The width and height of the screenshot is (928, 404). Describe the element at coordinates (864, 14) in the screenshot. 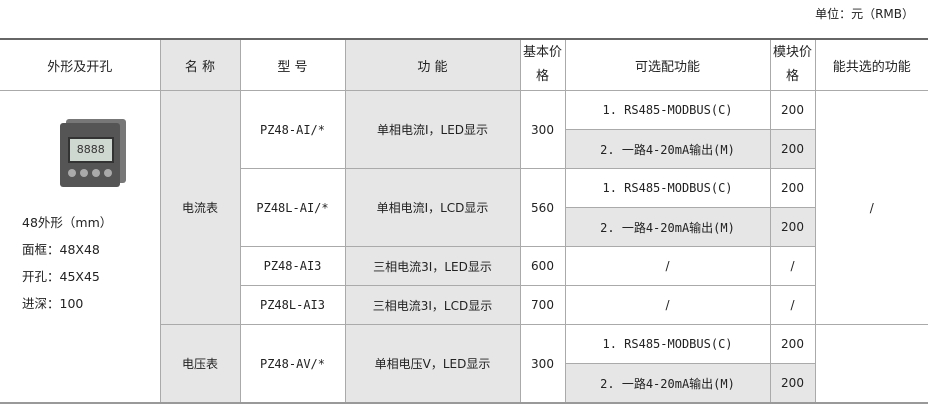

I see `unit-label: 单位：元（RMB）` at that location.